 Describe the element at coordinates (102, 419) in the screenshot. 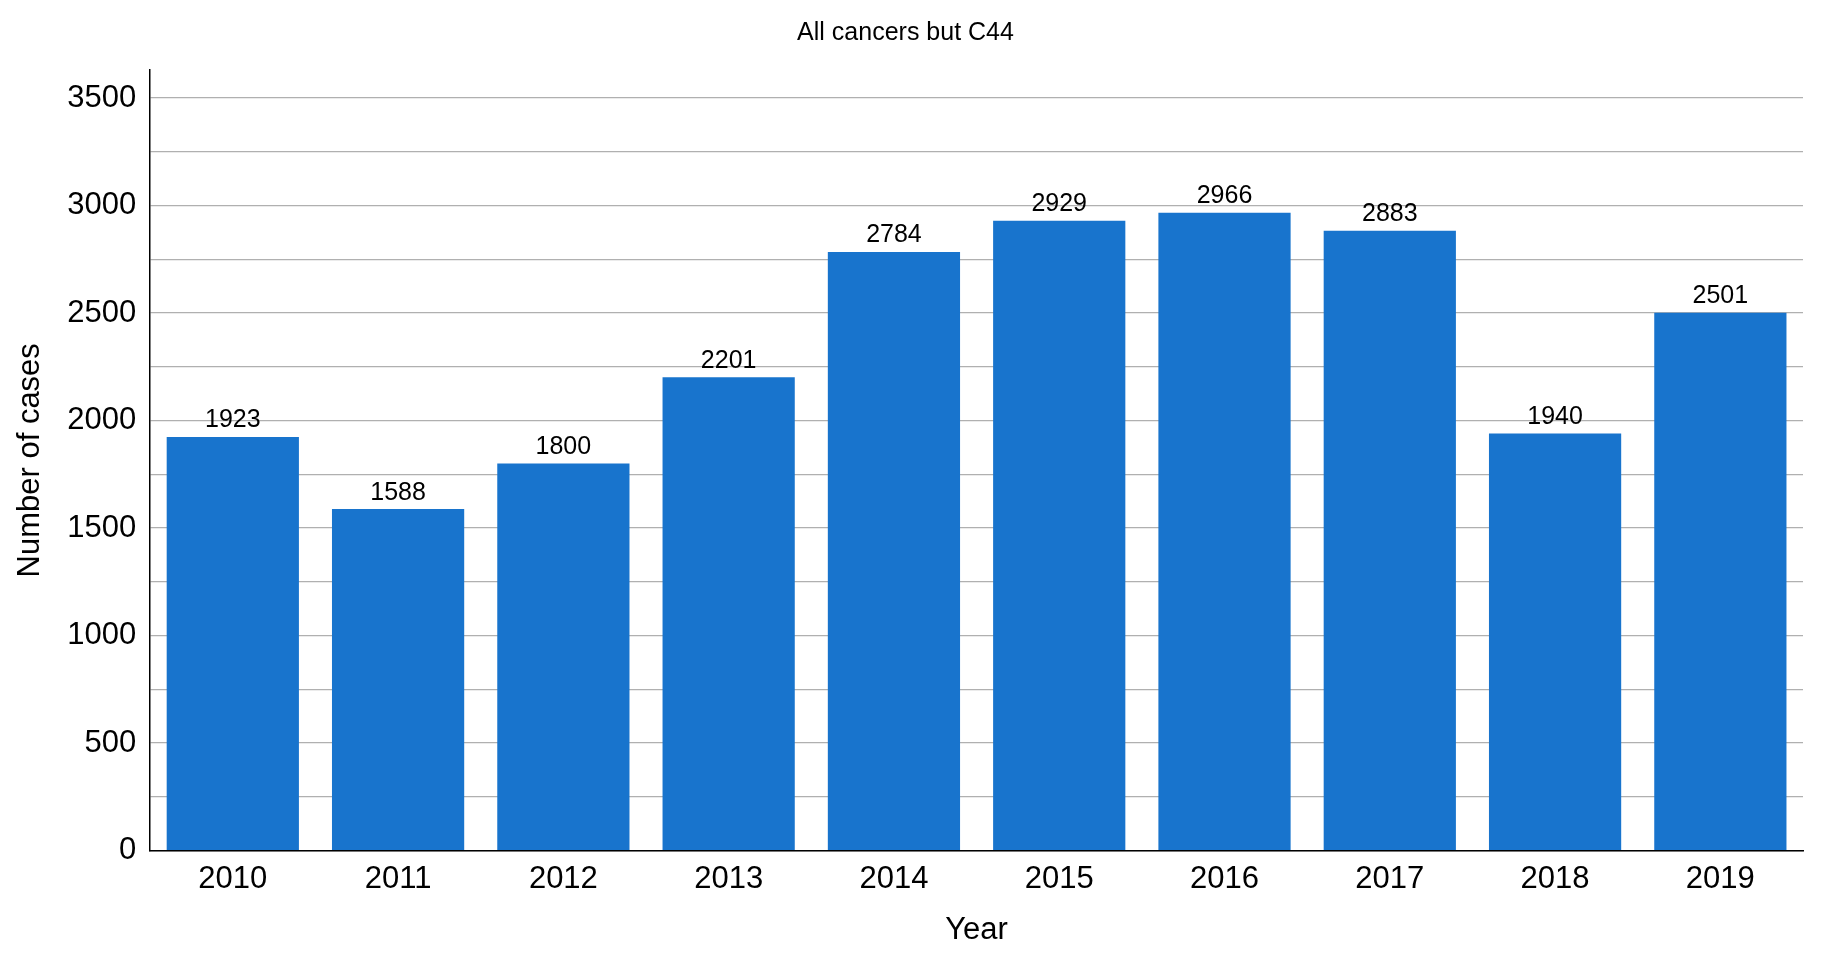

I see `y-tick-label: 2000` at that location.